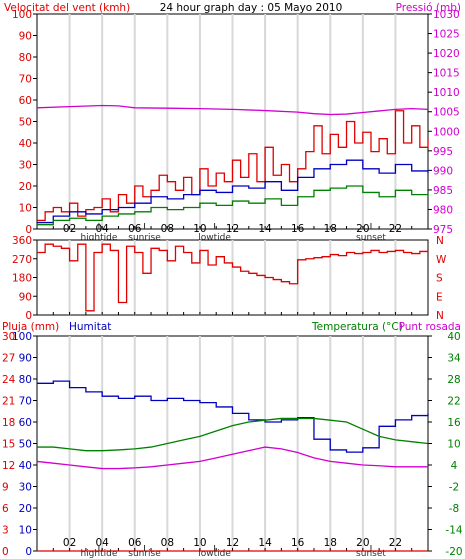 The height and width of the screenshot is (559, 465). I want to click on temp-tick-label: 28, so click(453, 380).